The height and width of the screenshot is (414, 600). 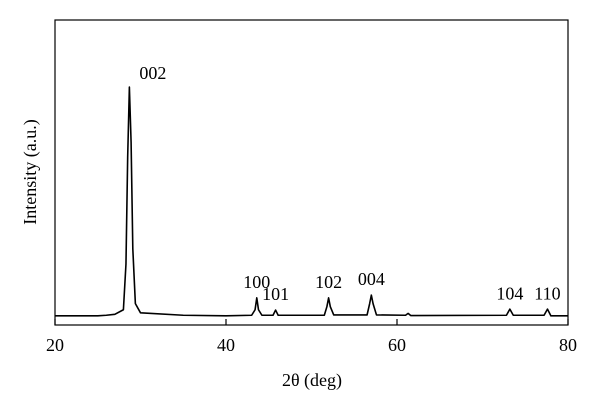 What do you see at coordinates (30, 171) in the screenshot?
I see `y-axis-label: Intensity (a.u.)` at bounding box center [30, 171].